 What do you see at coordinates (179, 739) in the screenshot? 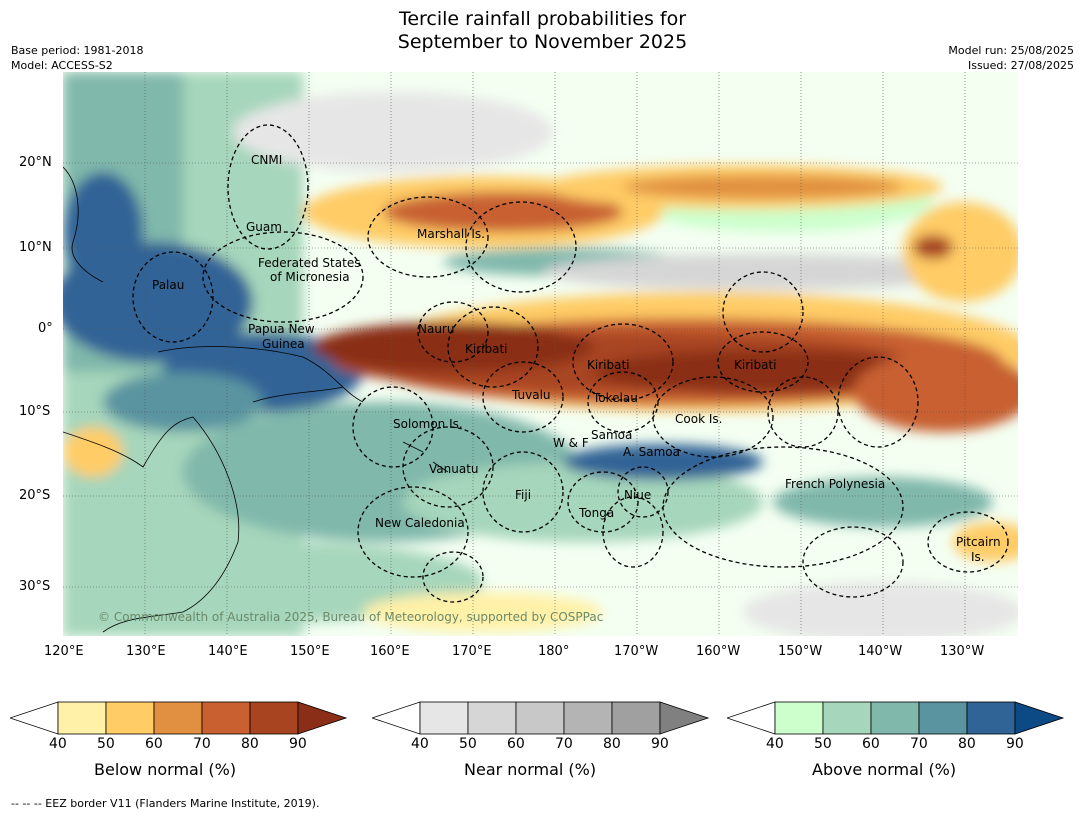
I see `colorbar-below-normal: Below normal (%) 40 50 60 70 80 90` at bounding box center [179, 739].